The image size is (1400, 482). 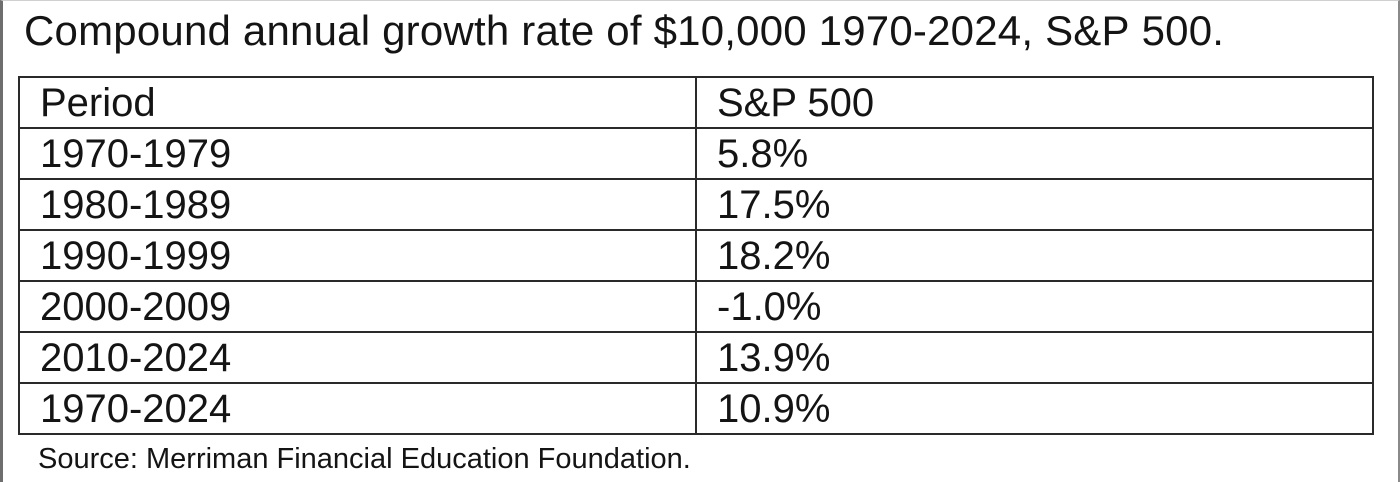 What do you see at coordinates (1034, 102) in the screenshot?
I see `header-sp500: S&P 500` at bounding box center [1034, 102].